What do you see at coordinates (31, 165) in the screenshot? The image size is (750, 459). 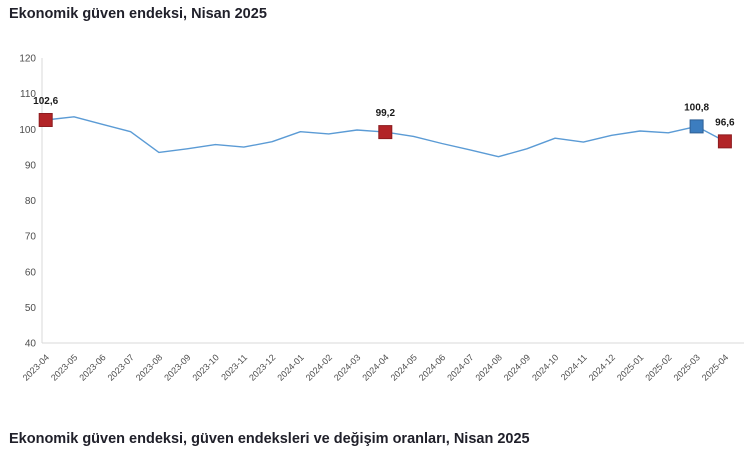 I see `y-tick-label: 90` at bounding box center [31, 165].